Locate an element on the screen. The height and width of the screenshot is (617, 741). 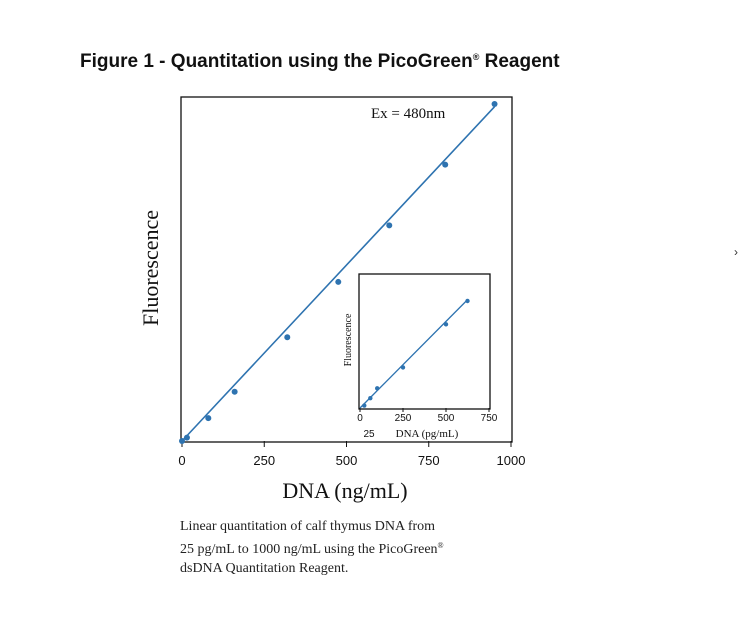
inset-y-axis-label: Fluorescence is located at coordinates (348, 339).